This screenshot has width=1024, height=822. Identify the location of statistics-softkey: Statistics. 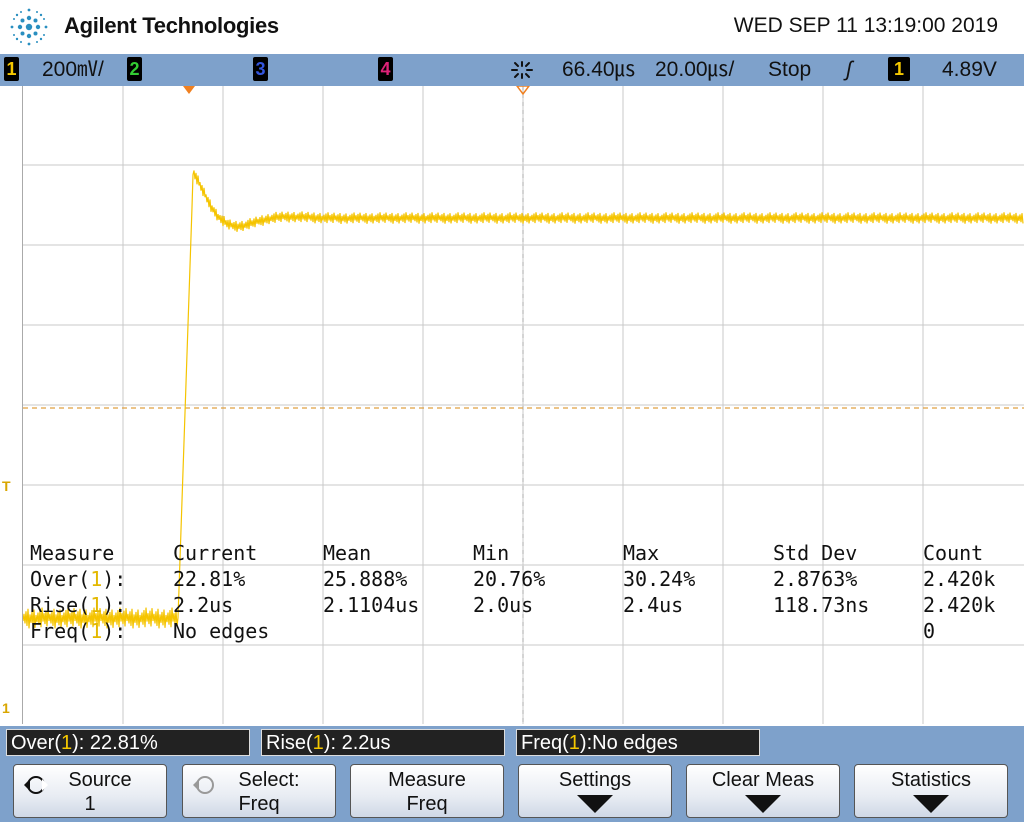
(931, 791).